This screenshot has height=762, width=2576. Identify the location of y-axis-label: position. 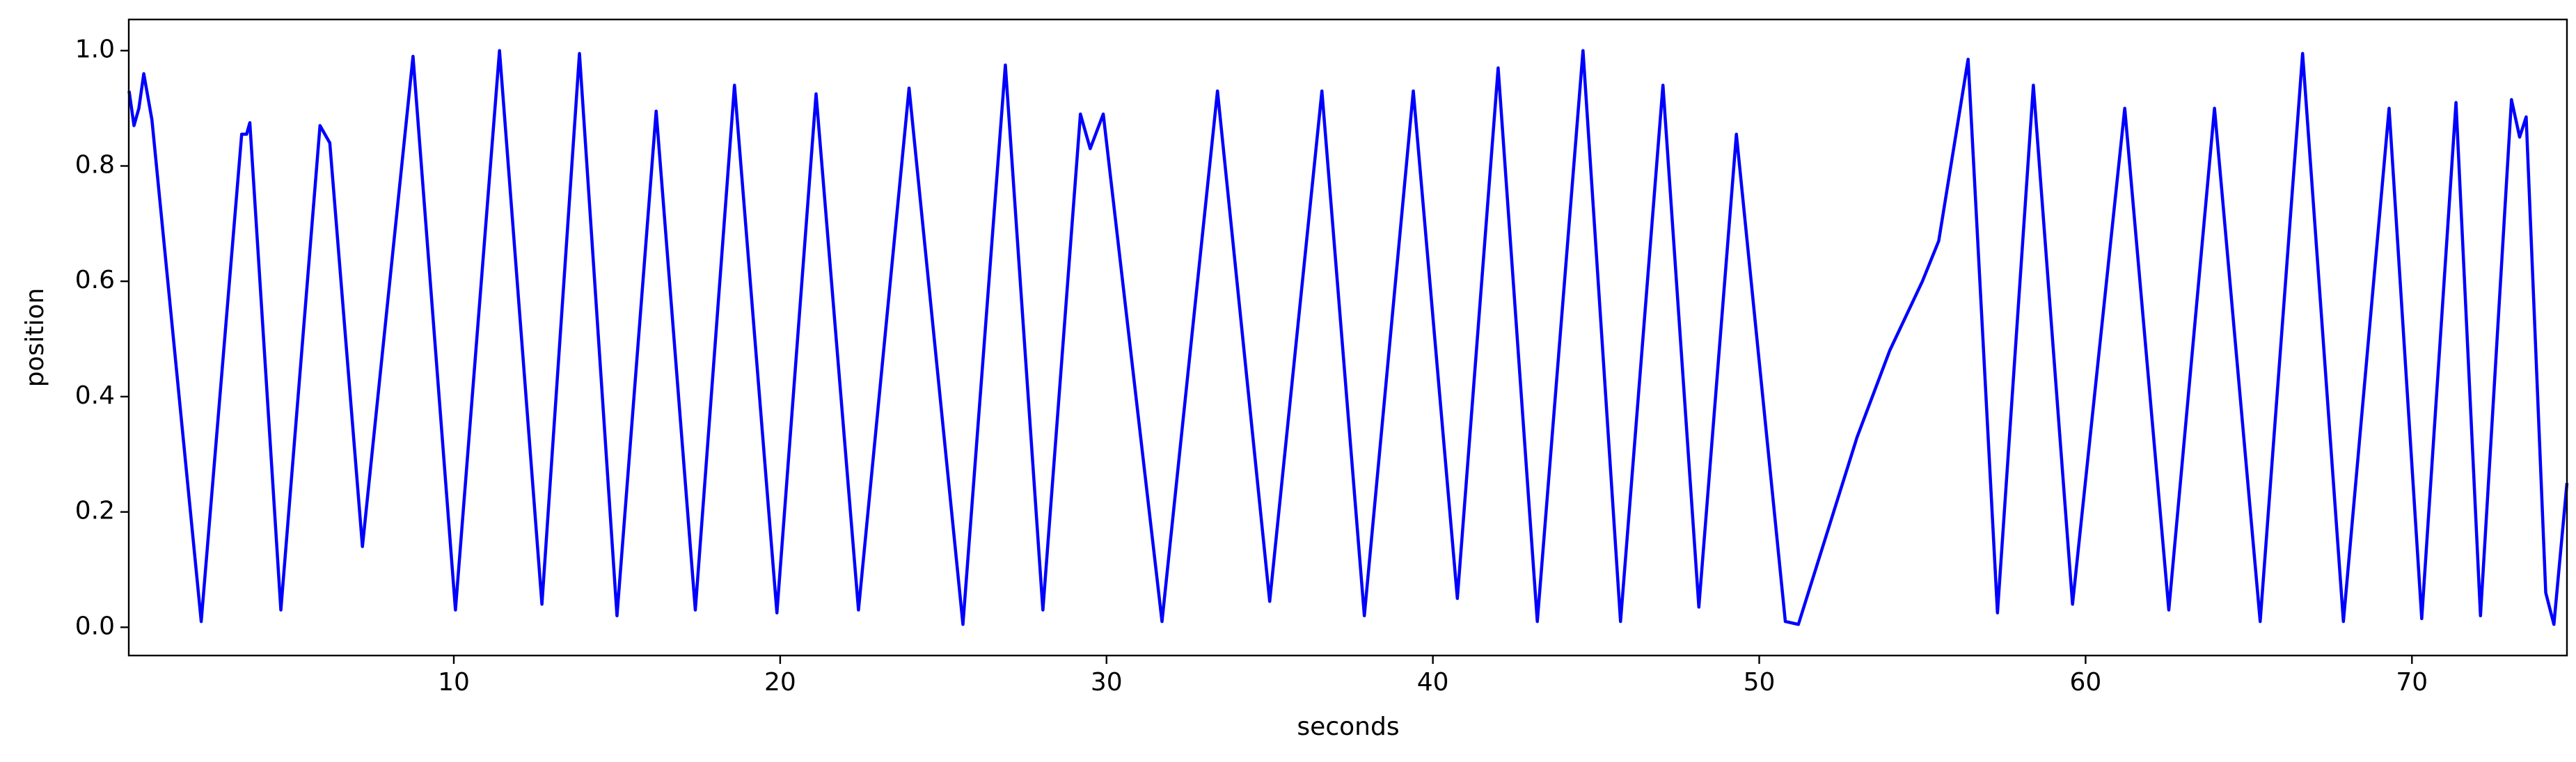
(35, 338).